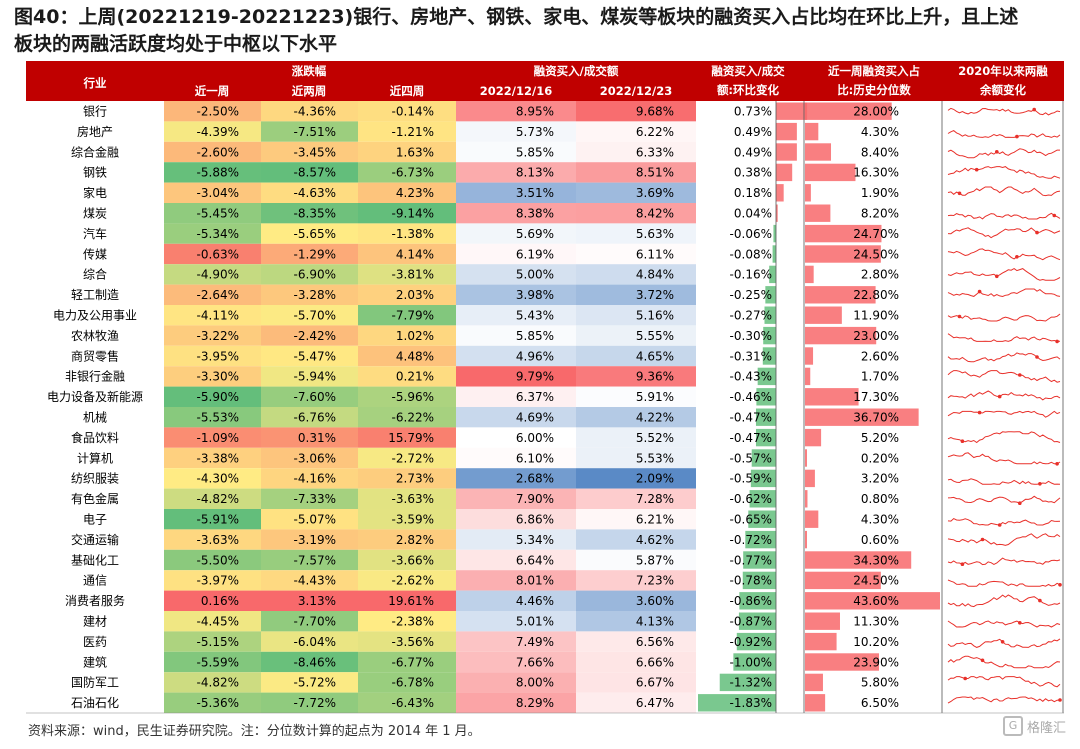 The height and width of the screenshot is (749, 1080). What do you see at coordinates (751, 540) in the screenshot?
I see `cell-wow: -0.72%` at bounding box center [751, 540].